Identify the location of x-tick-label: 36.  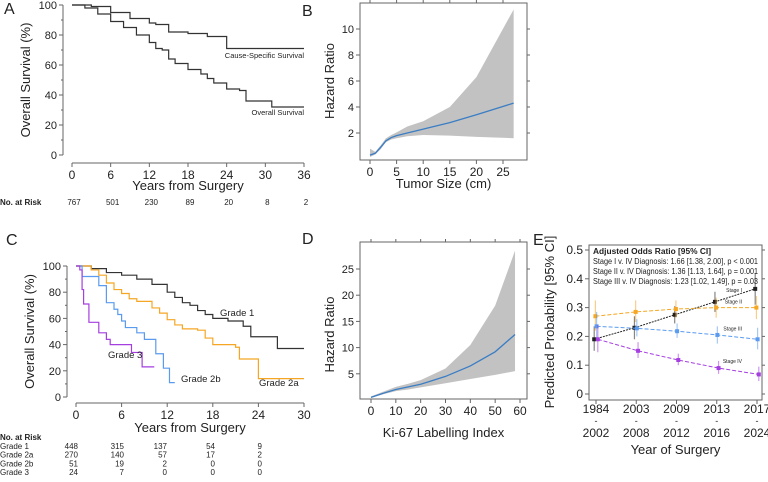
(304, 175).